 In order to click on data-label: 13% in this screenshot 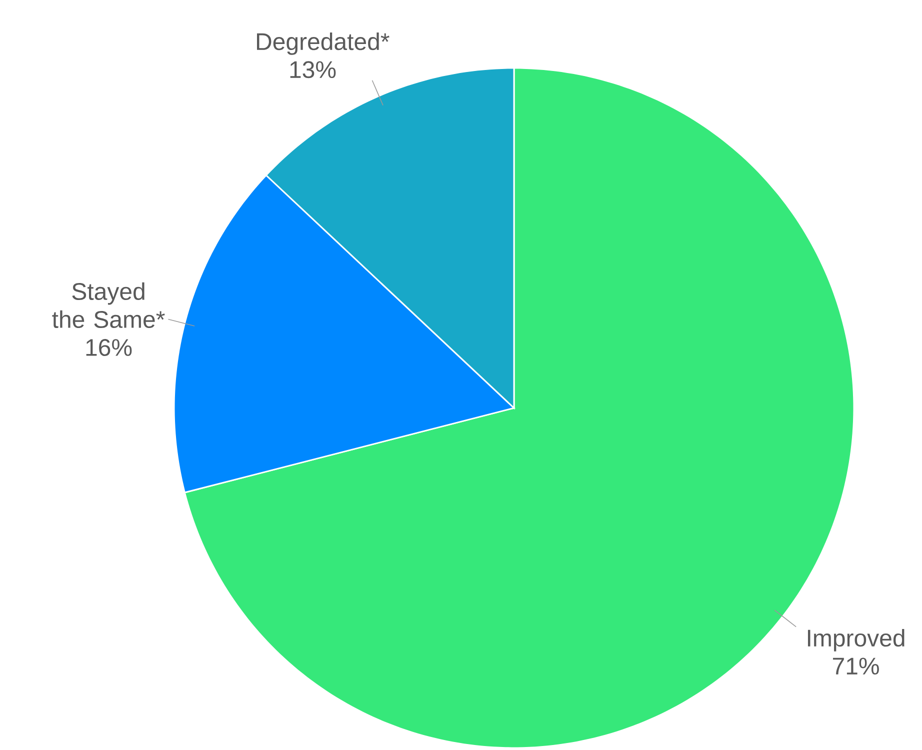, I will do `click(313, 69)`.